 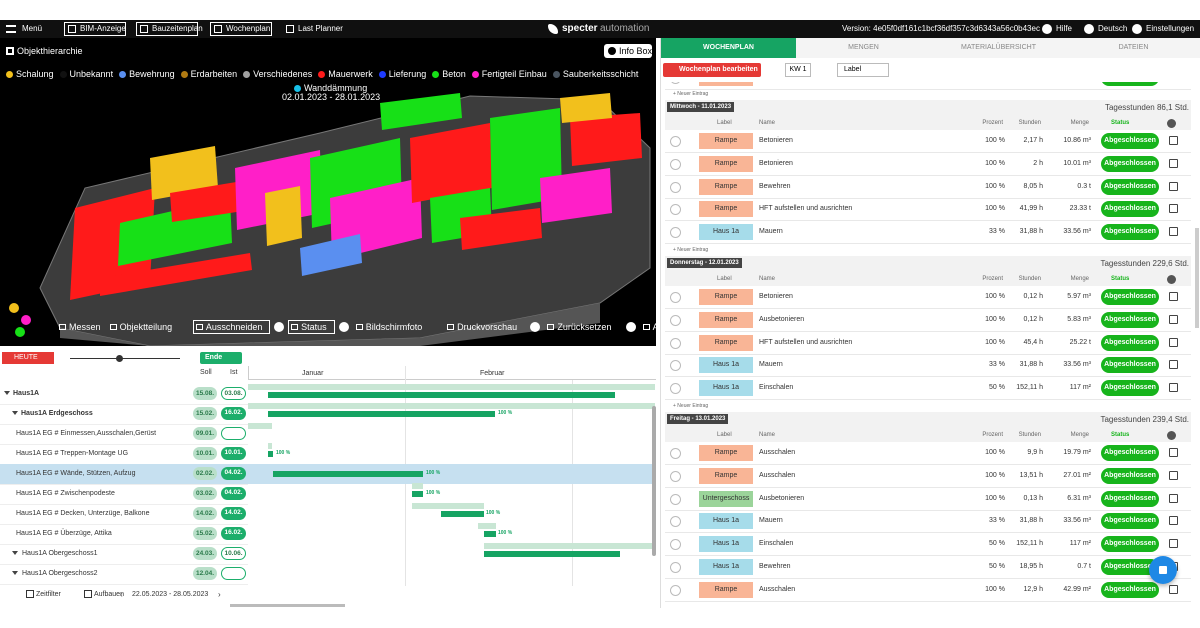 What do you see at coordinates (320, 28) in the screenshot?
I see `nav-tab-label: Last Planner` at bounding box center [320, 28].